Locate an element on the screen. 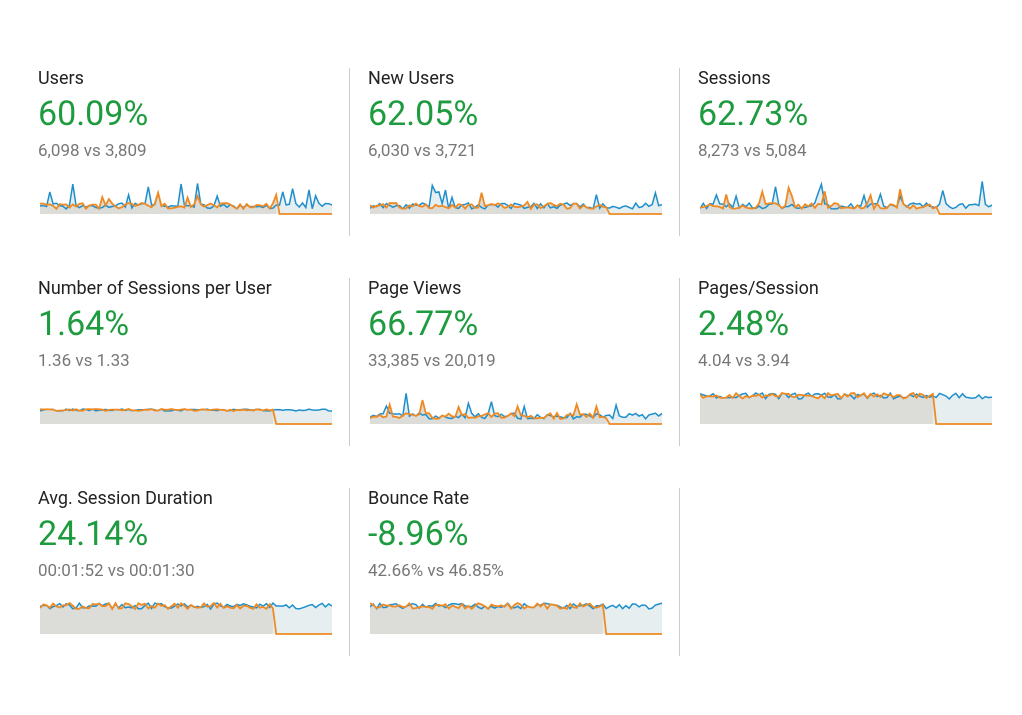 The image size is (1022, 715). metric-comparison: 6,030 vs 3,721 is located at coordinates (422, 151).